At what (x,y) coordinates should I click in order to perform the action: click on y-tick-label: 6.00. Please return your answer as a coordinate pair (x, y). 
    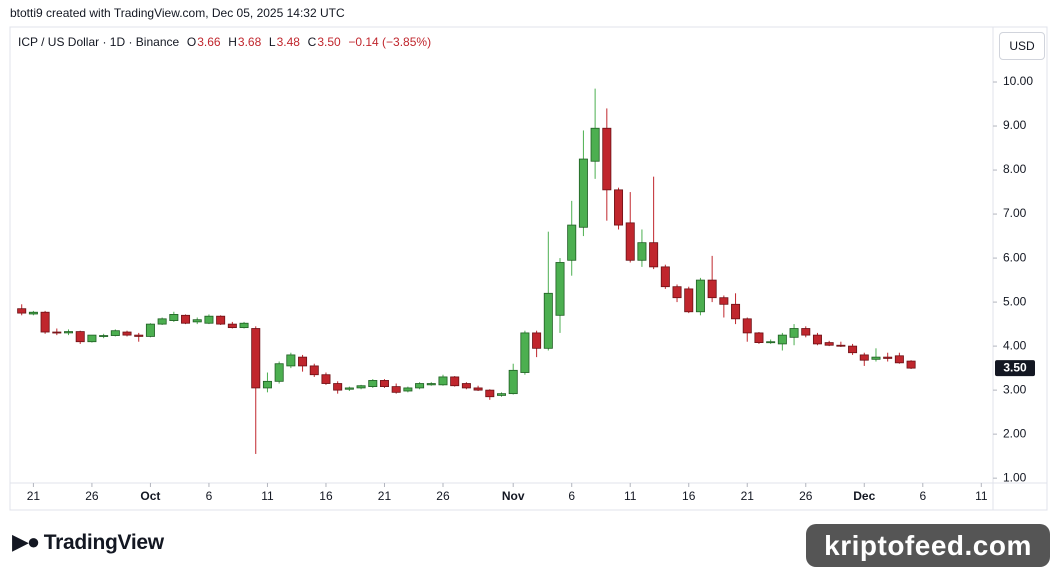
    Looking at the image, I should click on (1015, 257).